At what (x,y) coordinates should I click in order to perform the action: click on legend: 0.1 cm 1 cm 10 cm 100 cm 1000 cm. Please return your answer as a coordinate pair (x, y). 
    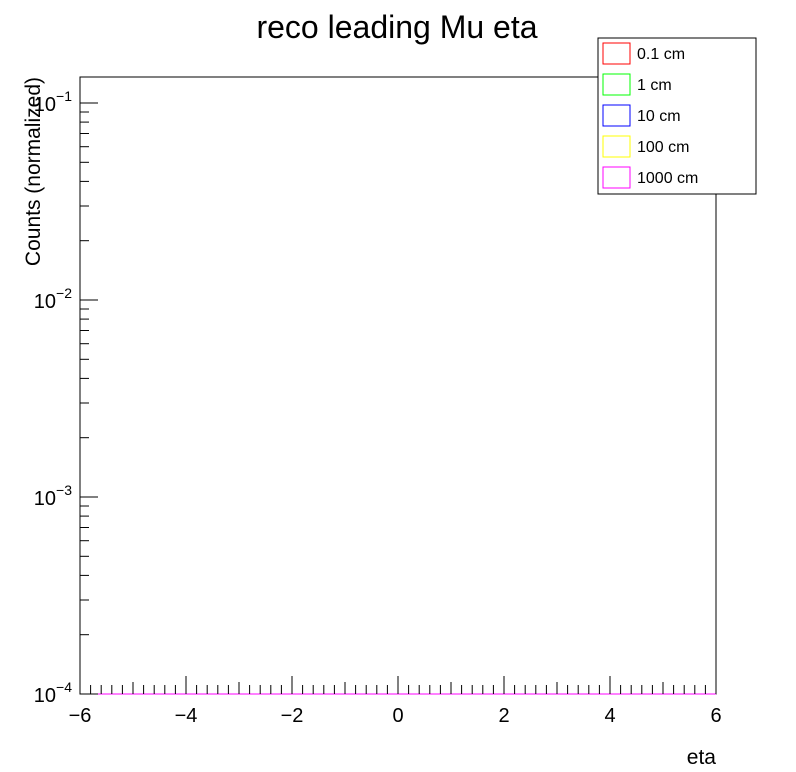
    Looking at the image, I should click on (677, 116).